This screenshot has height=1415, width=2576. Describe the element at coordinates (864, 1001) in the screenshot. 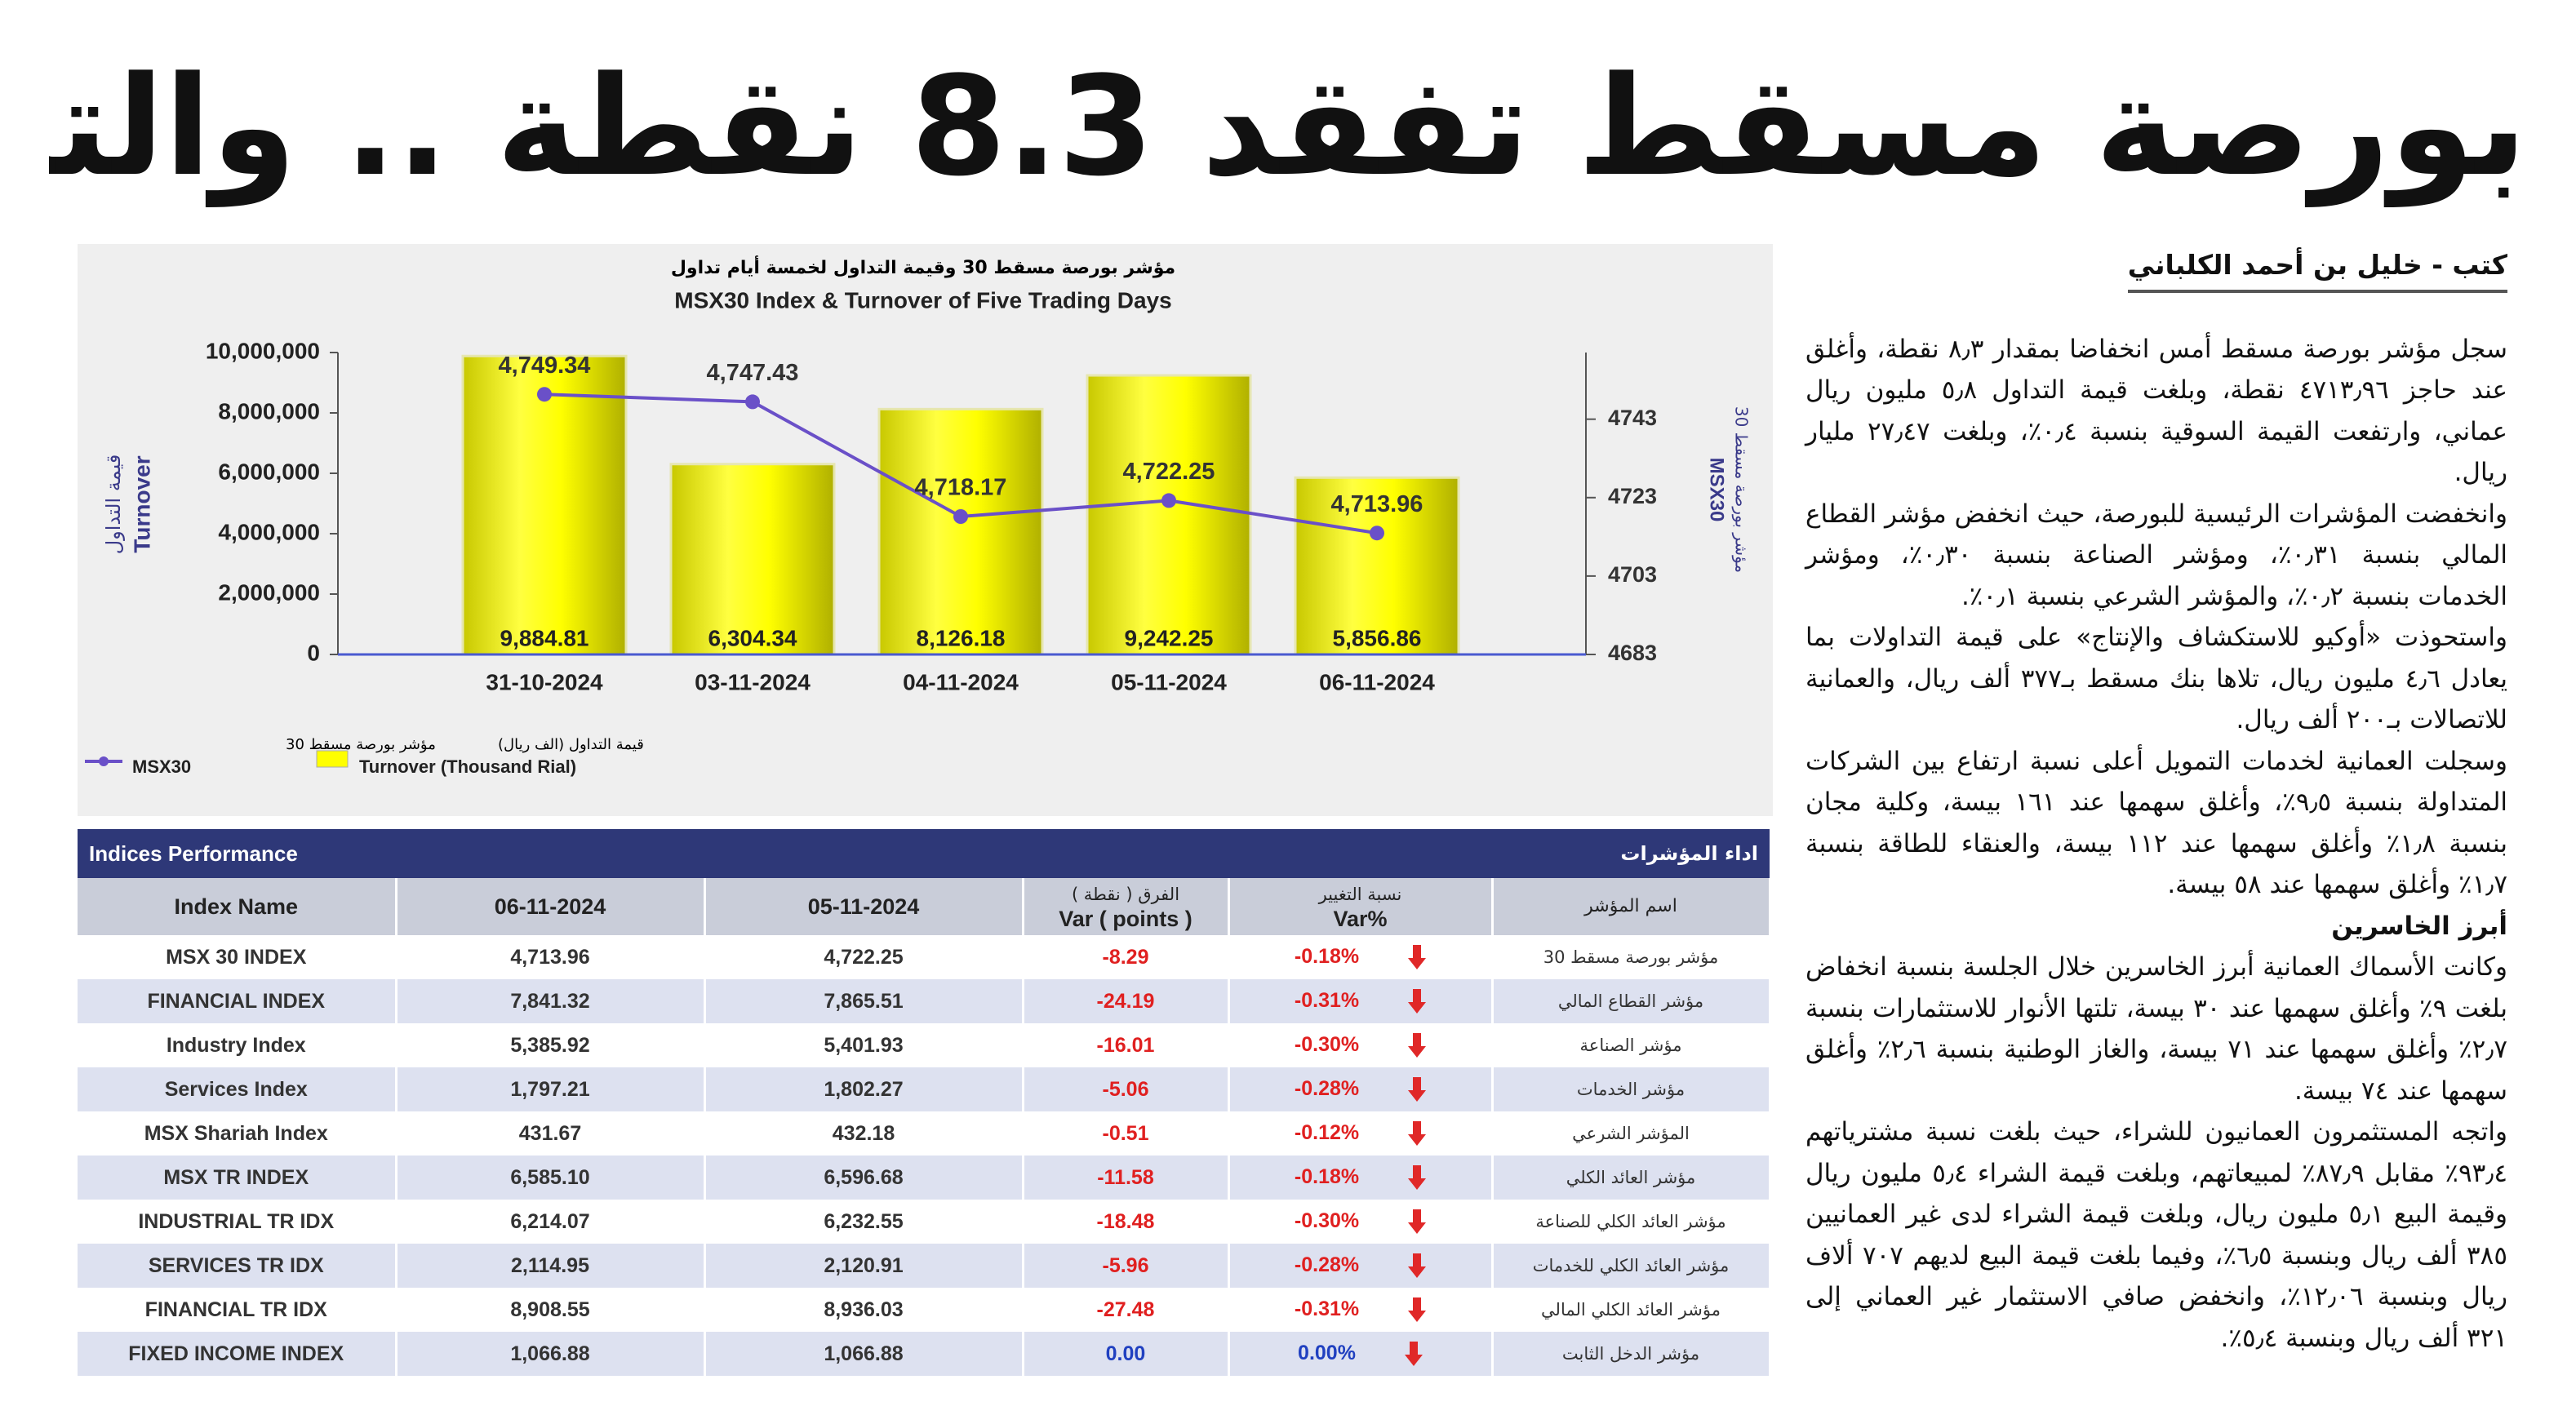

I see `cell-text: 7,865.51` at that location.